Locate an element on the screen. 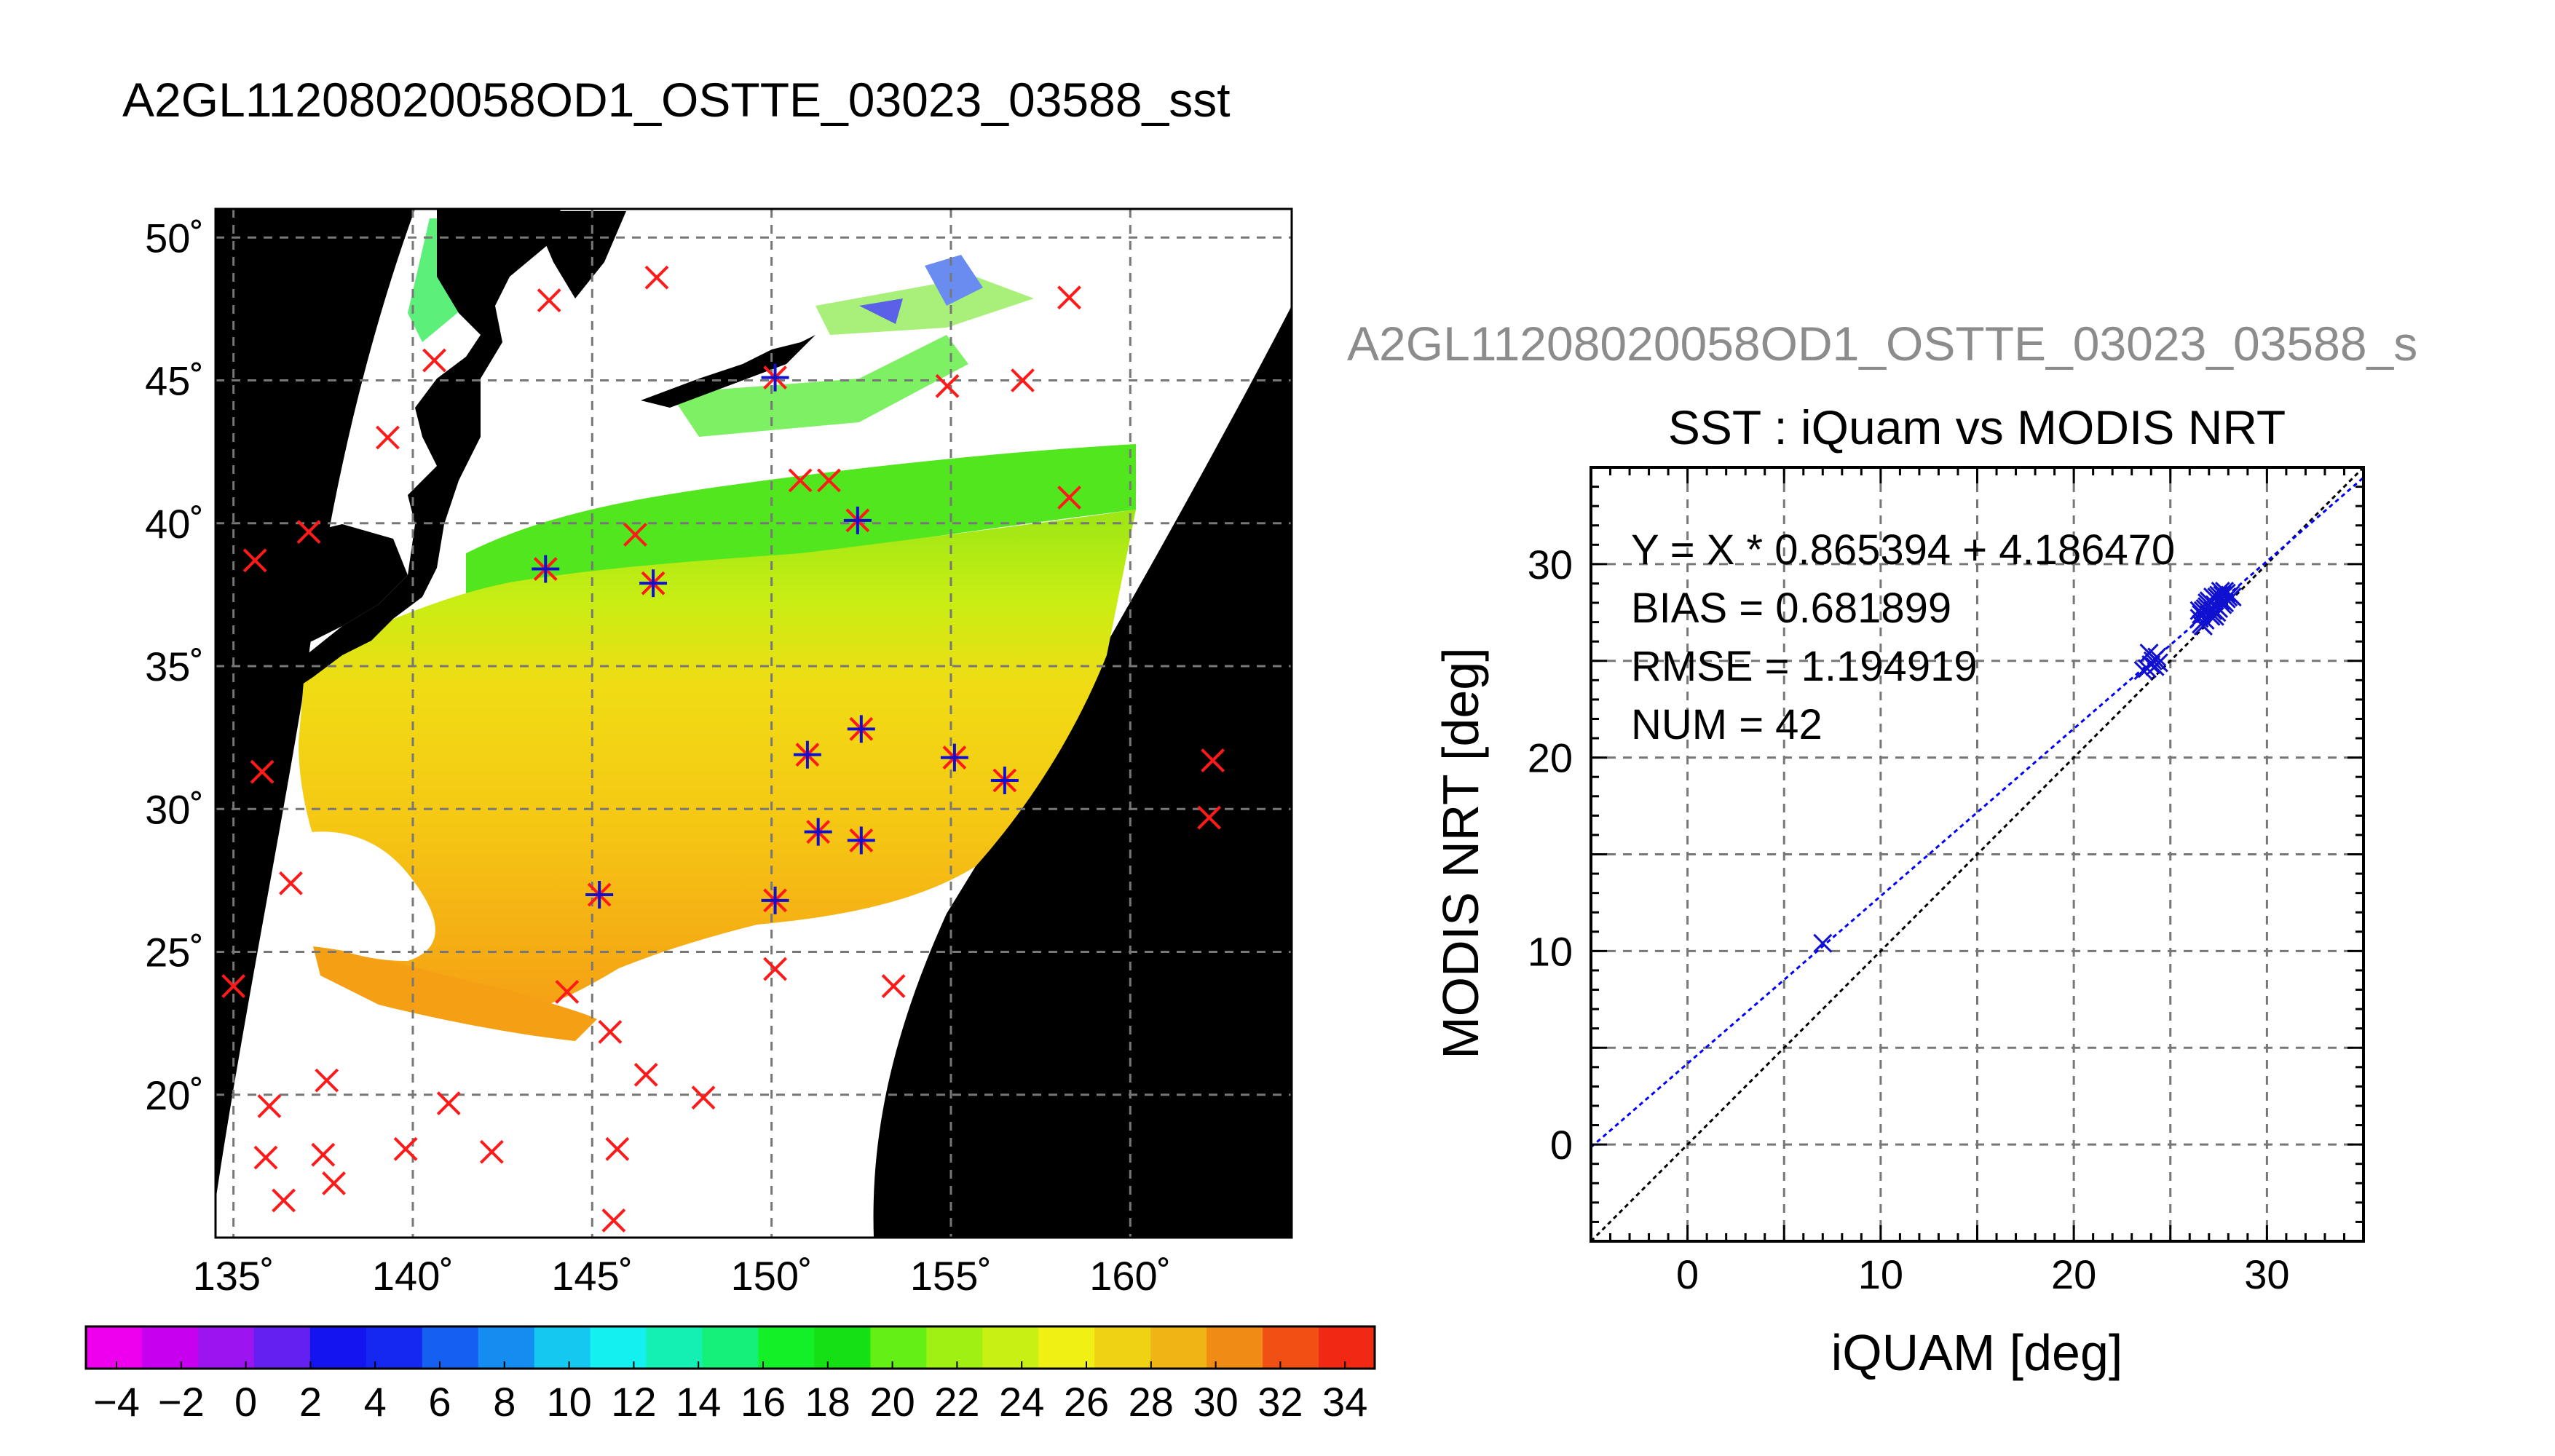 This screenshot has height=1456, width=2555. sst-orange-lobe is located at coordinates (455, 993).